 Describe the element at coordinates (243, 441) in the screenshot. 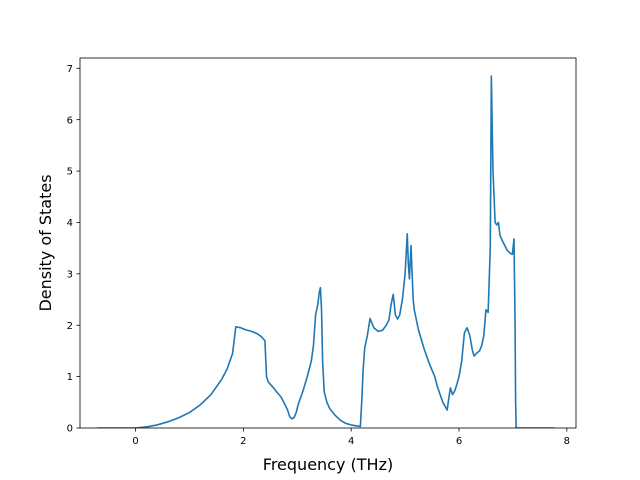

I see `x-tick-label: 2` at that location.